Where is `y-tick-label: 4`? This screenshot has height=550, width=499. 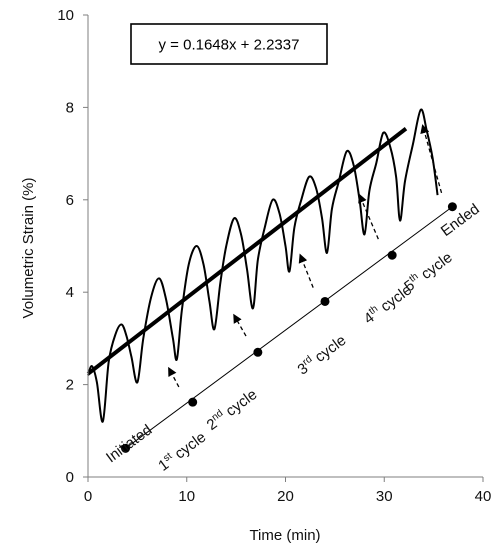 y-tick-label: 4 is located at coordinates (70, 292).